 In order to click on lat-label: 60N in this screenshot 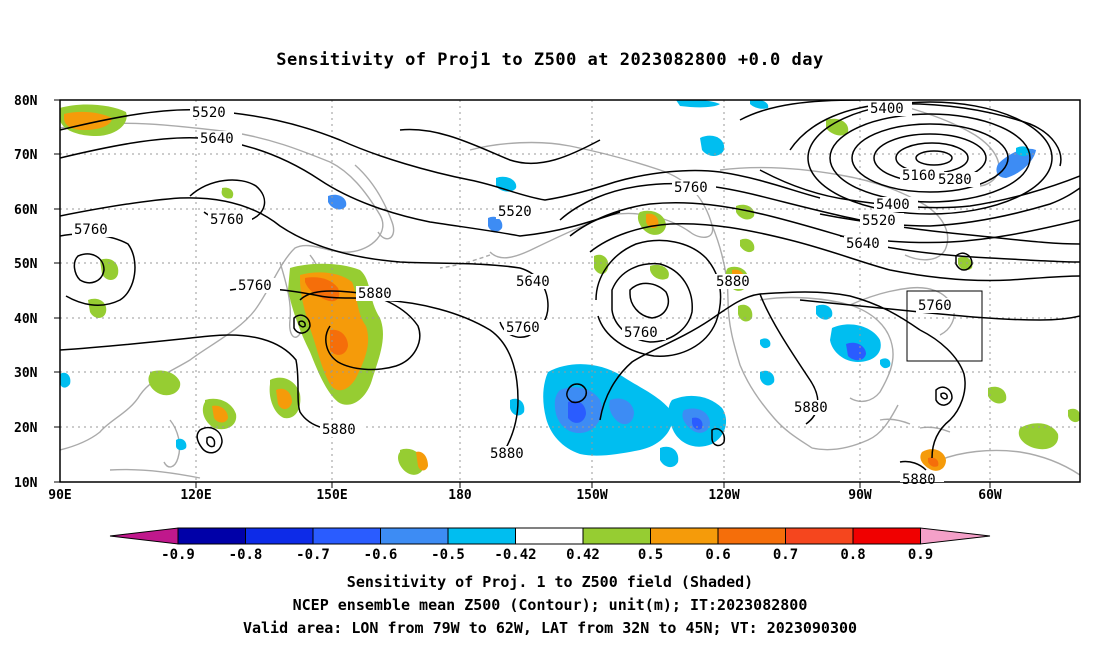, I will do `click(26, 210)`.